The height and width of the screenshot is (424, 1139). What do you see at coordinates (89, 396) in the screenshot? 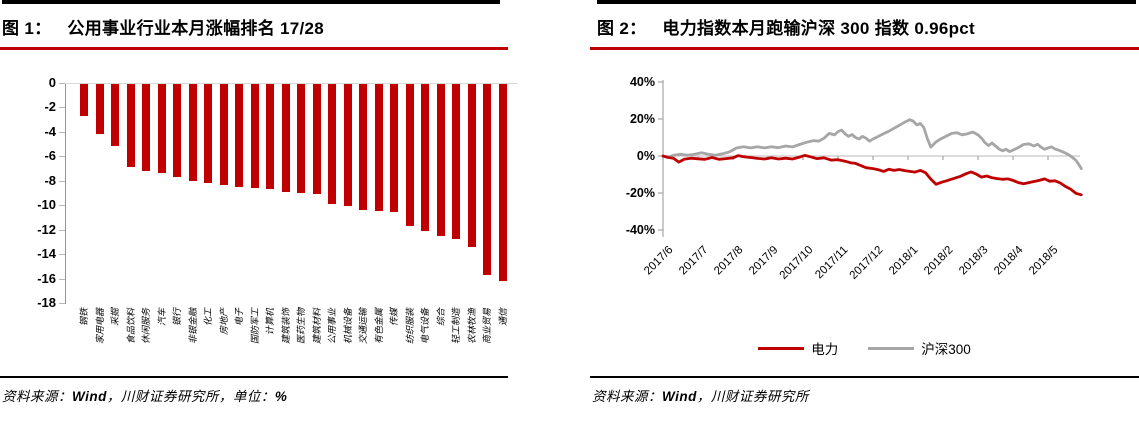
I see `figure1-source-wind: Wind` at bounding box center [89, 396].